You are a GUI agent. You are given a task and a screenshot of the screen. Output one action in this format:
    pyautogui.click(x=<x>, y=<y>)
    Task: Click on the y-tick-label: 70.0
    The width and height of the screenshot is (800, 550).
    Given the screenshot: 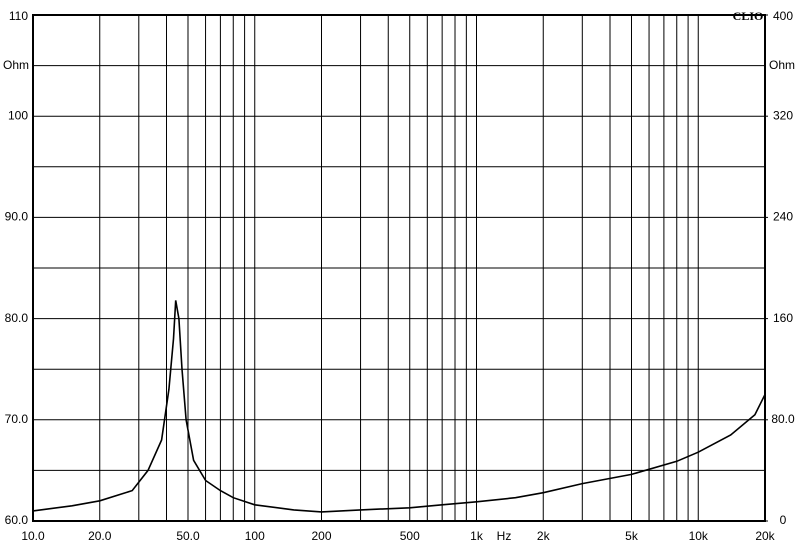 What is the action you would take?
    pyautogui.click(x=17, y=419)
    